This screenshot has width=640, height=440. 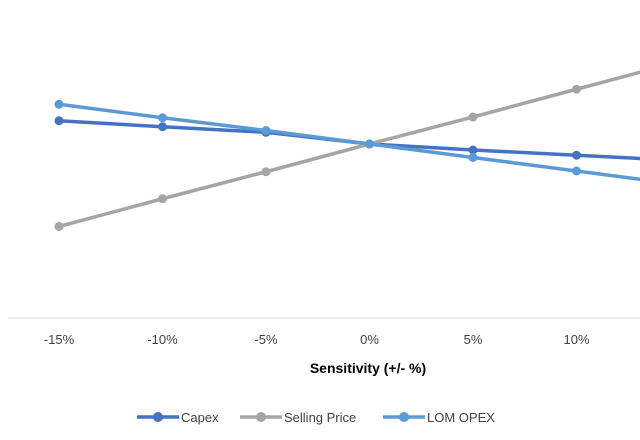 I want to click on x-tick-label: 10%, so click(x=576, y=339).